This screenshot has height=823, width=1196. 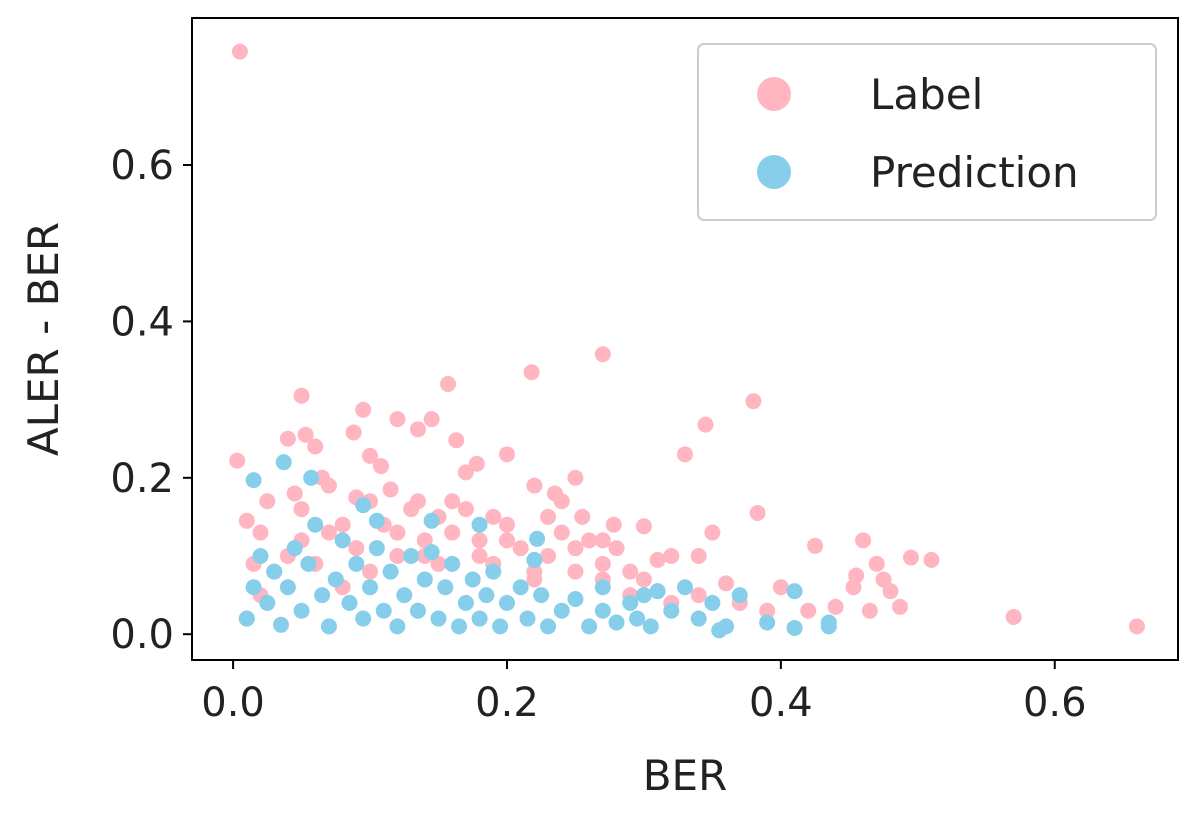 I want to click on y-axis-label: ALER - BER, so click(x=43, y=339).